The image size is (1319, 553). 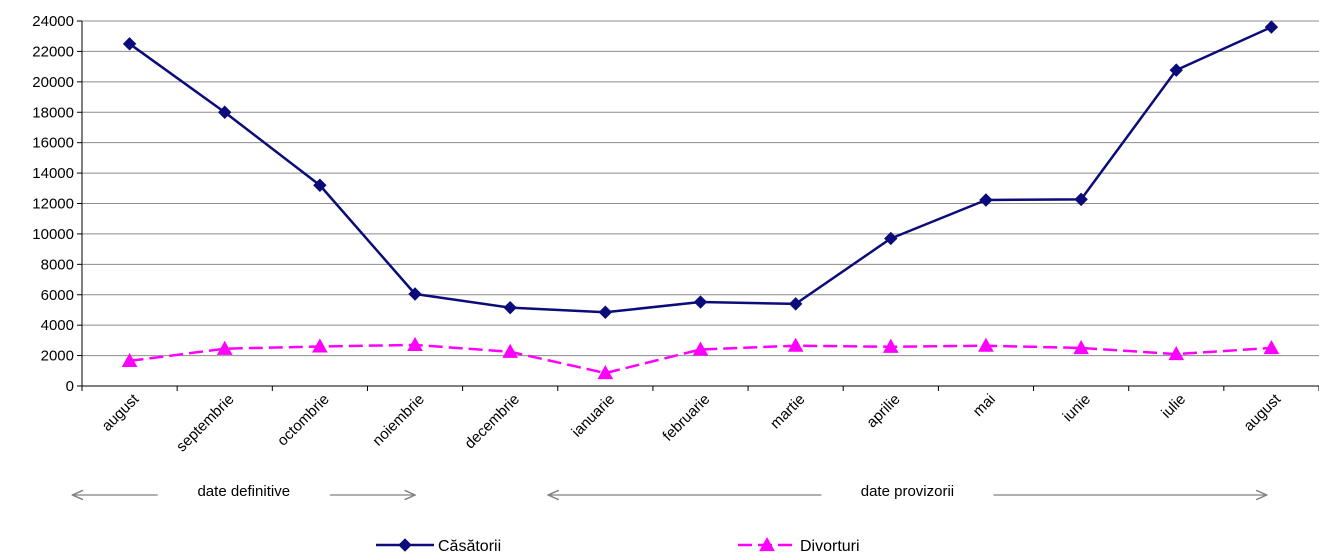 I want to click on x-tick-label: ianuarie, so click(x=593, y=416).